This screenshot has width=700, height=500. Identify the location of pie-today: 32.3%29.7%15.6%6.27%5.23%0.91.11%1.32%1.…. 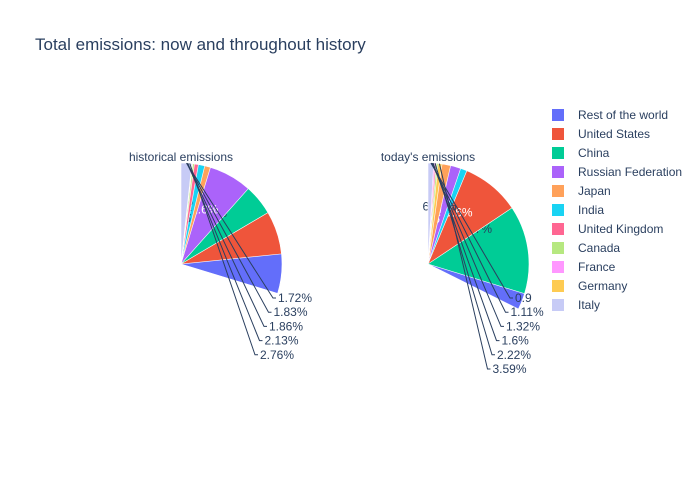
(483, 269).